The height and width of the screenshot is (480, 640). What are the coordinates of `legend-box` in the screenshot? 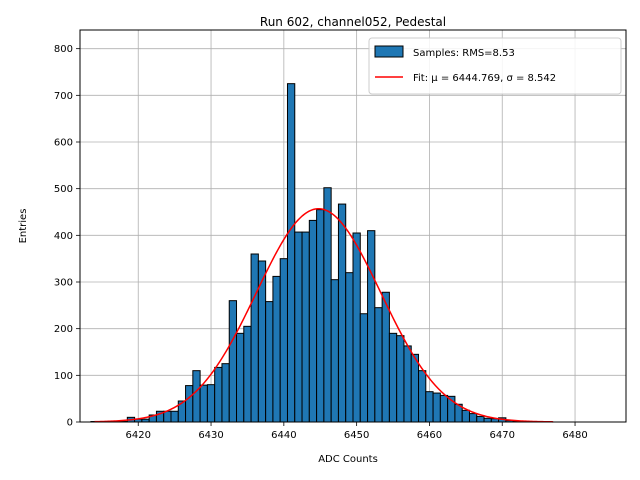 It's located at (495, 66).